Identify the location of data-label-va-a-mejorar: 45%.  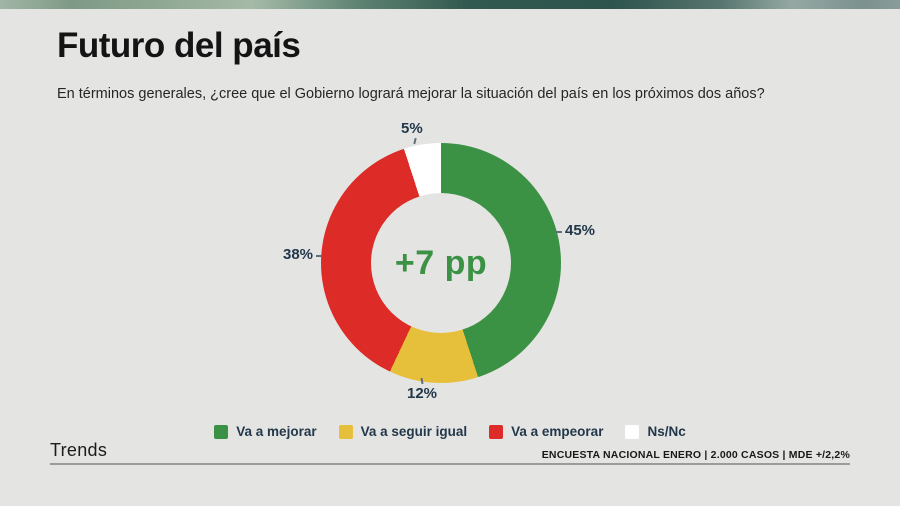
(575, 230).